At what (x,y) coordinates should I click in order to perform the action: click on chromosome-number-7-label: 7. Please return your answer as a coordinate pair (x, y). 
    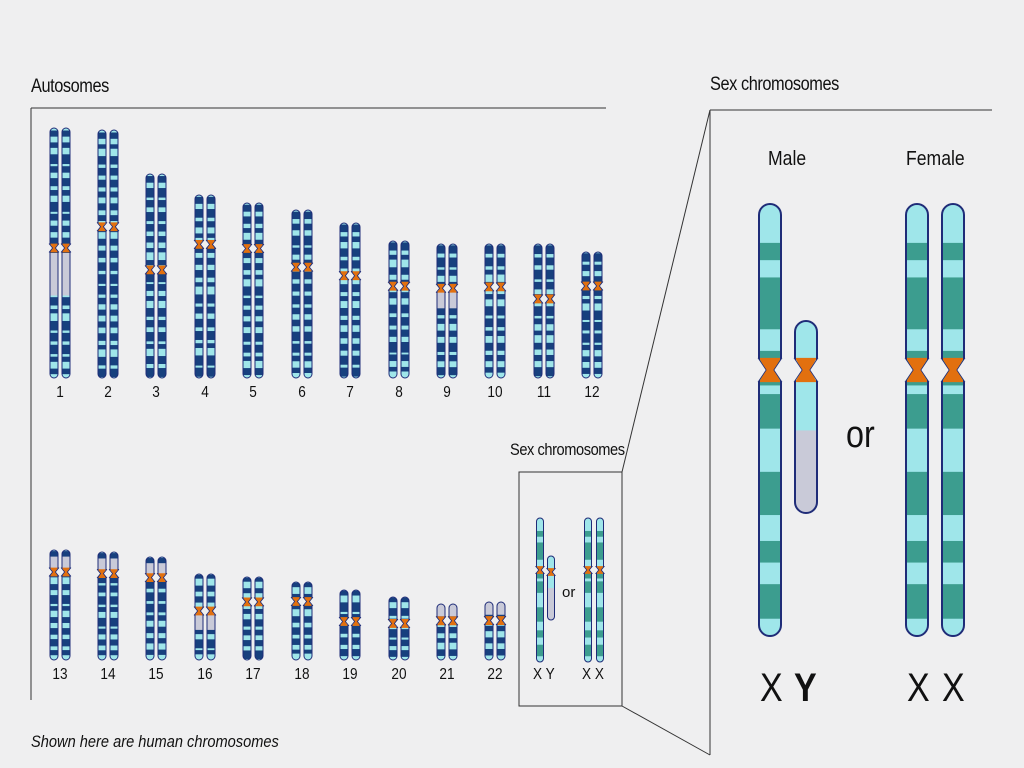
    Looking at the image, I should click on (350, 392).